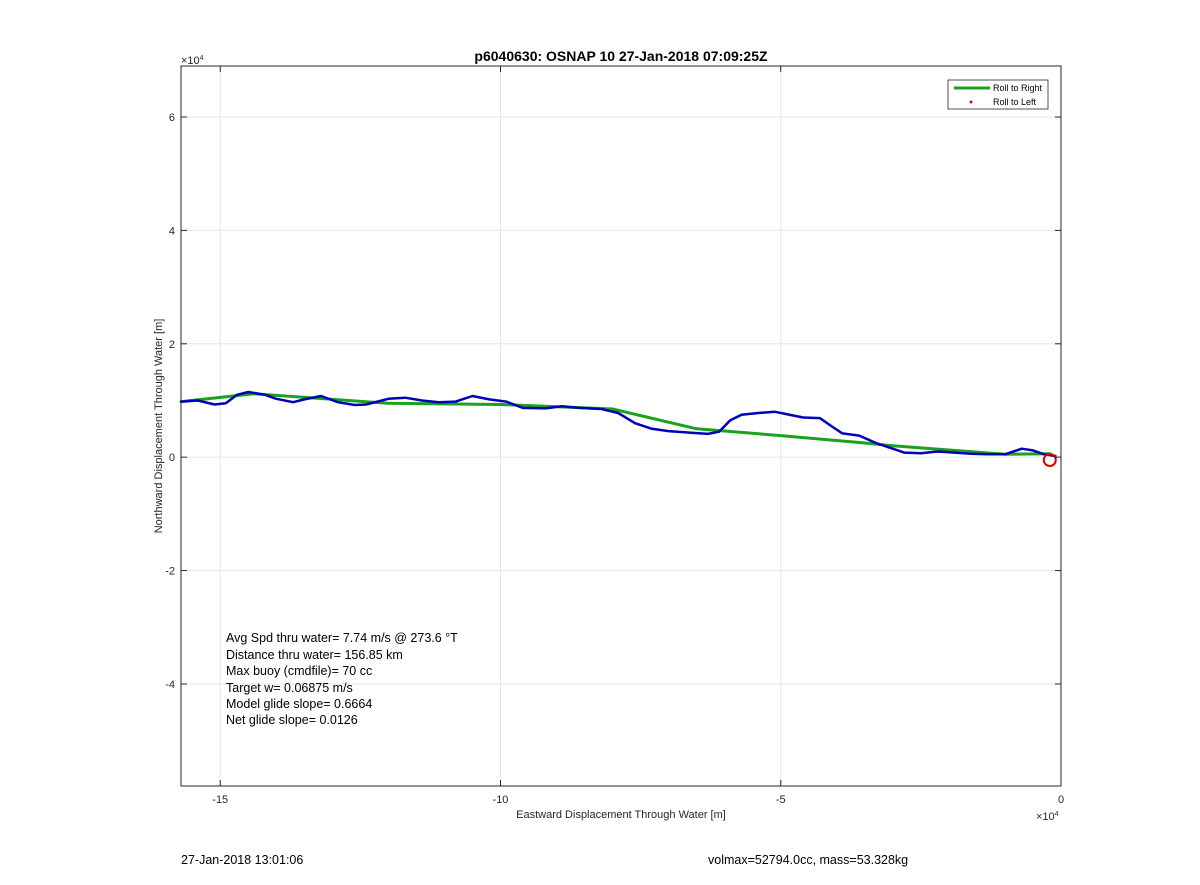 The width and height of the screenshot is (1200, 885). What do you see at coordinates (299, 704) in the screenshot?
I see `stat-model-glide: Model glide slope= 0.6664` at bounding box center [299, 704].